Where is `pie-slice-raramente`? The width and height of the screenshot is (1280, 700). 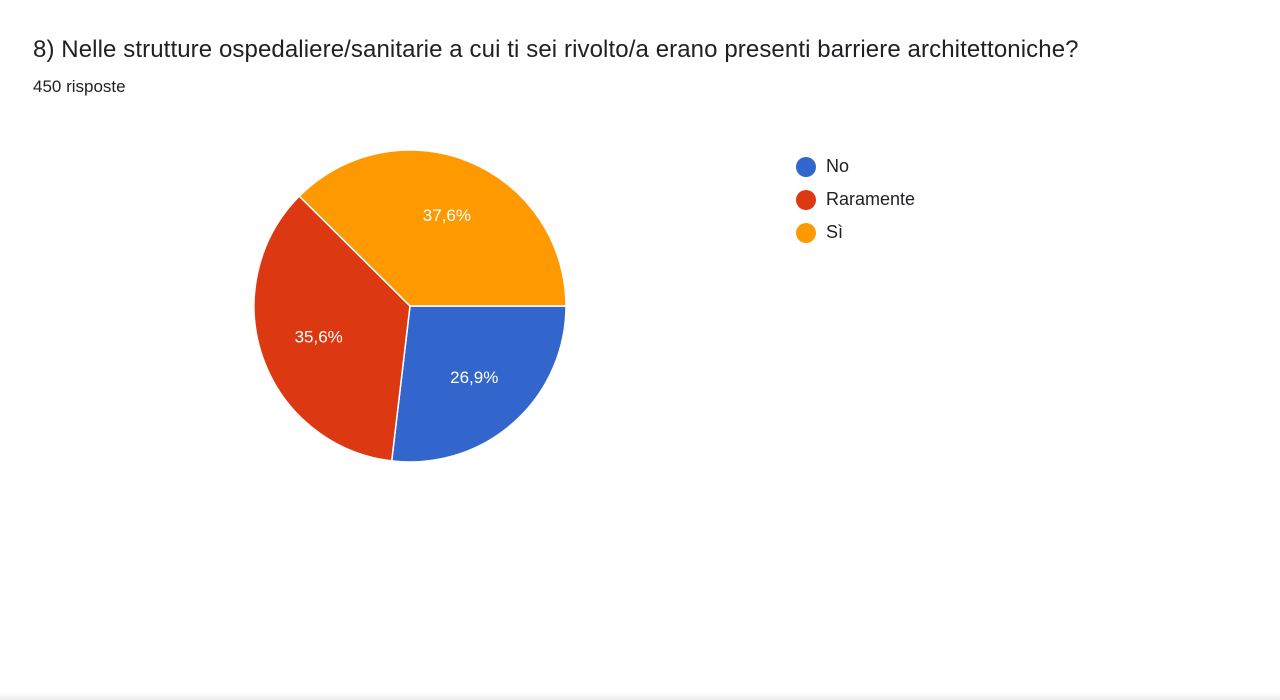
pie-slice-raramente is located at coordinates (332, 328).